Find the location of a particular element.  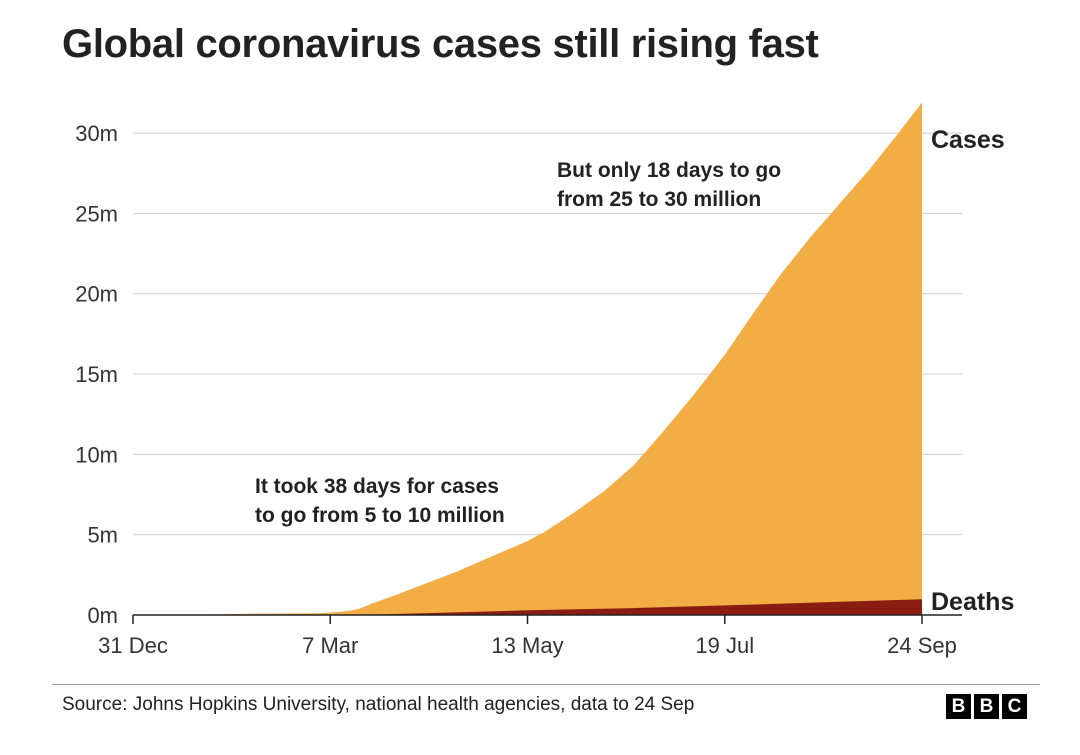

annotation-line: It took 38 days for cases is located at coordinates (377, 486).